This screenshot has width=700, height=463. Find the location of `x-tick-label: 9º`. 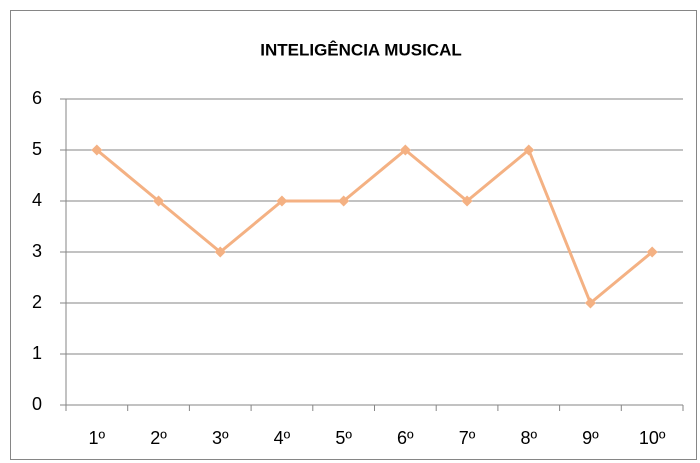

x-tick-label: 9º is located at coordinates (590, 438).